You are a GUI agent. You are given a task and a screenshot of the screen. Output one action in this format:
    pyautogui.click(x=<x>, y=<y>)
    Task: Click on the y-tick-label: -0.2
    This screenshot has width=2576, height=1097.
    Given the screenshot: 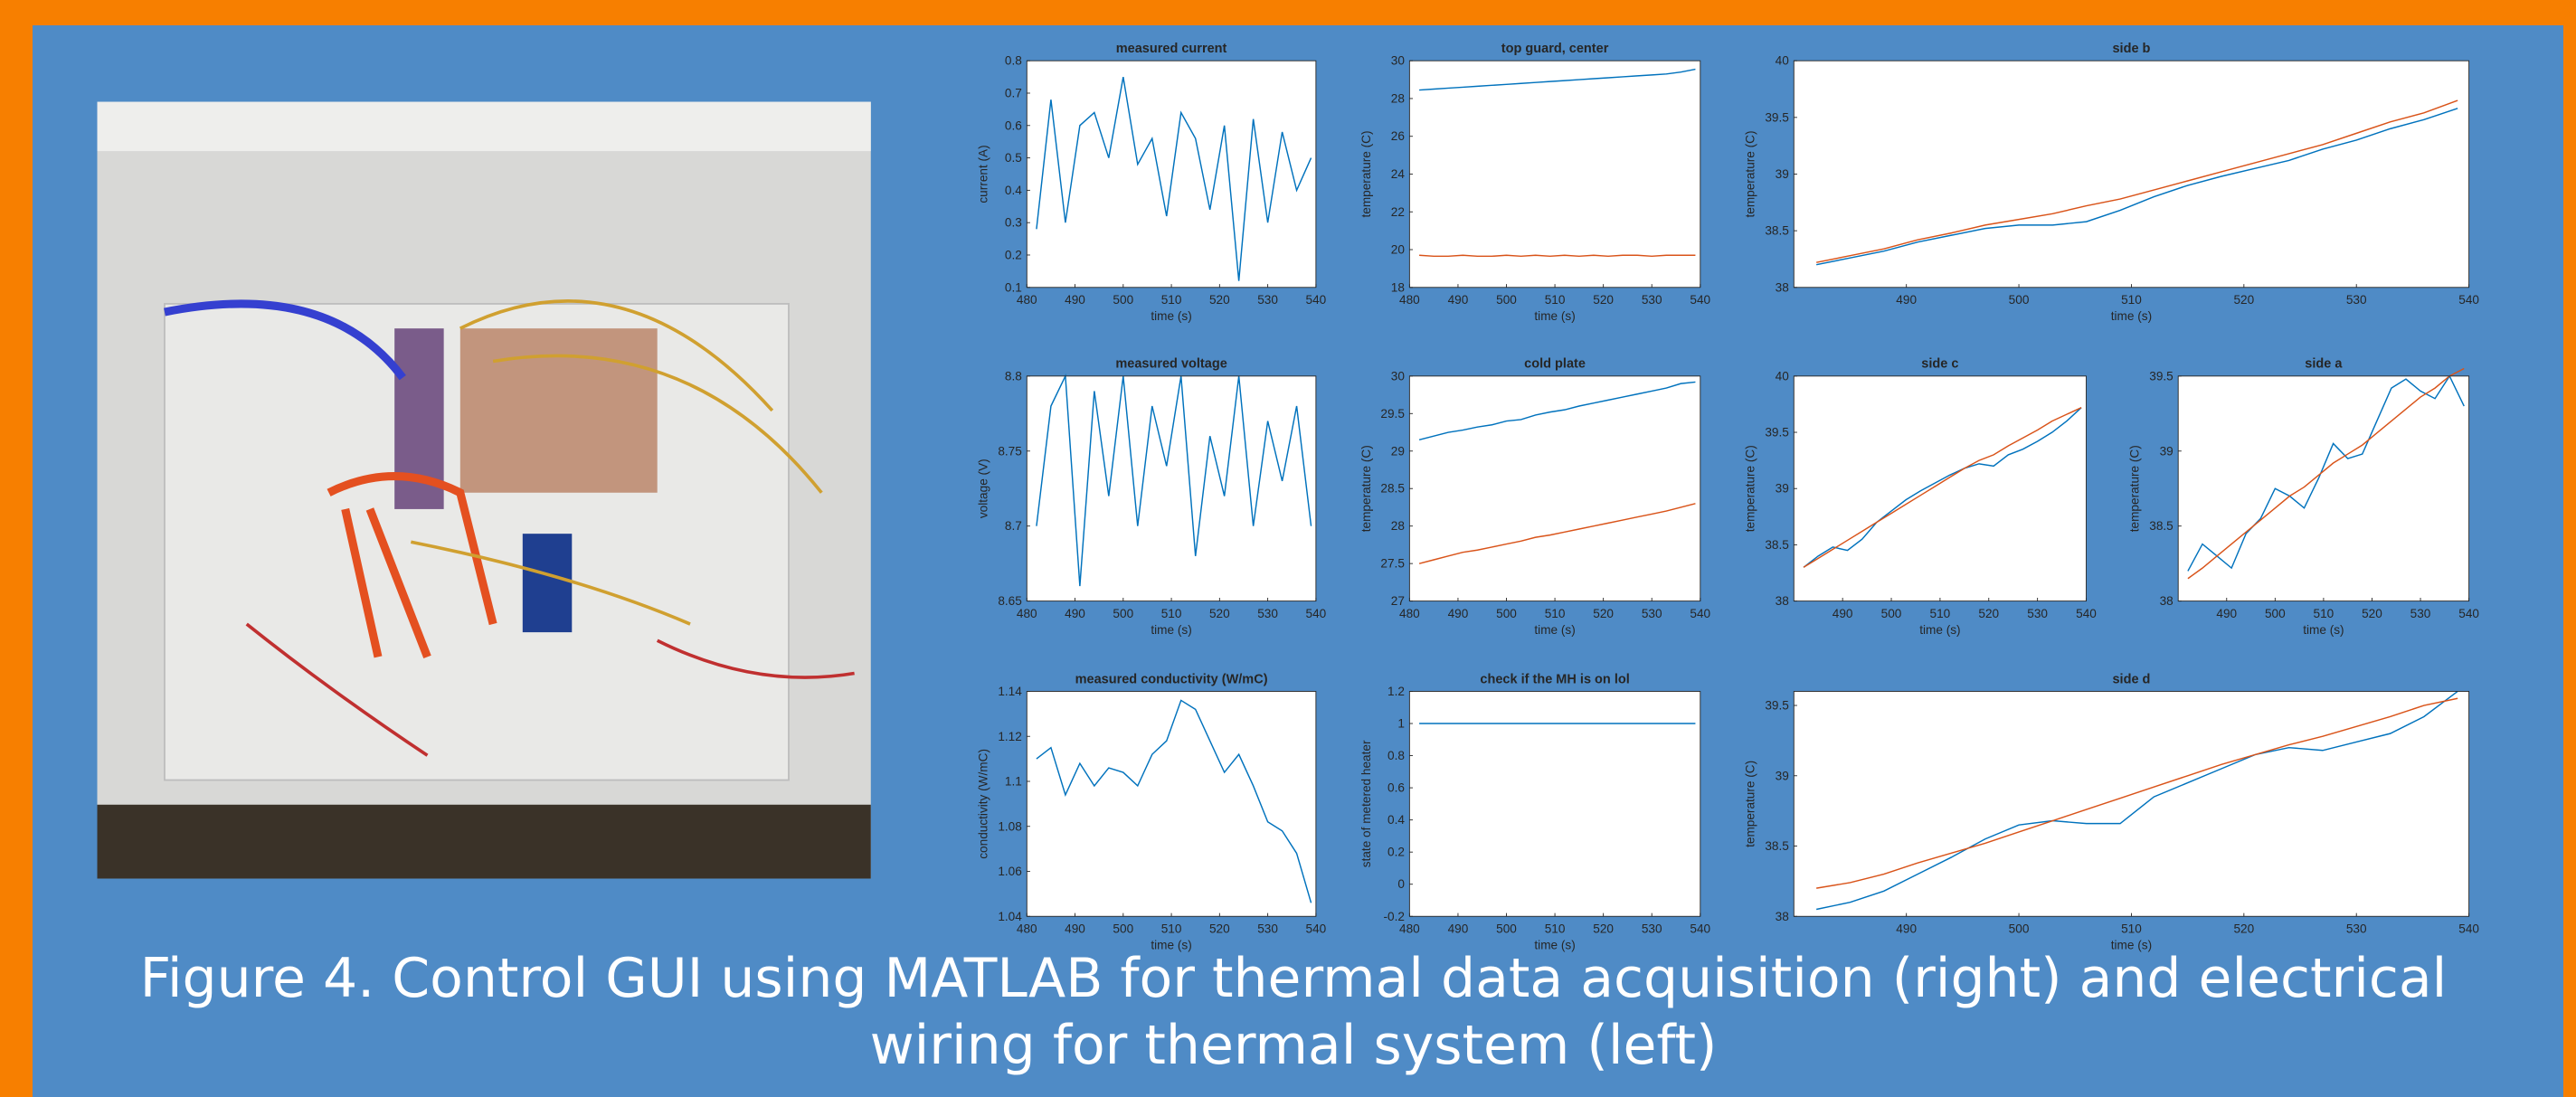 What is the action you would take?
    pyautogui.click(x=1393, y=916)
    